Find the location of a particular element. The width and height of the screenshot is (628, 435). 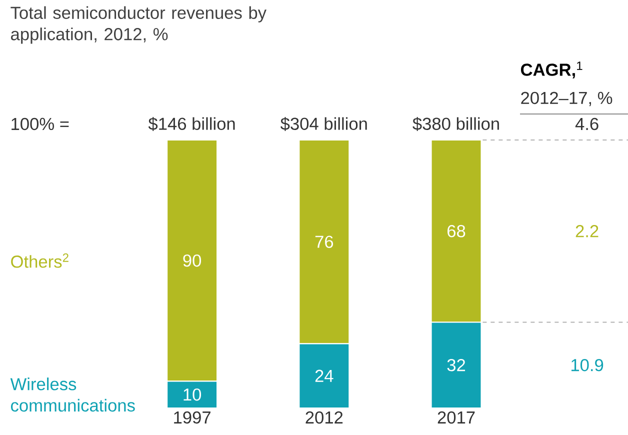

data-label: 68 is located at coordinates (457, 231).